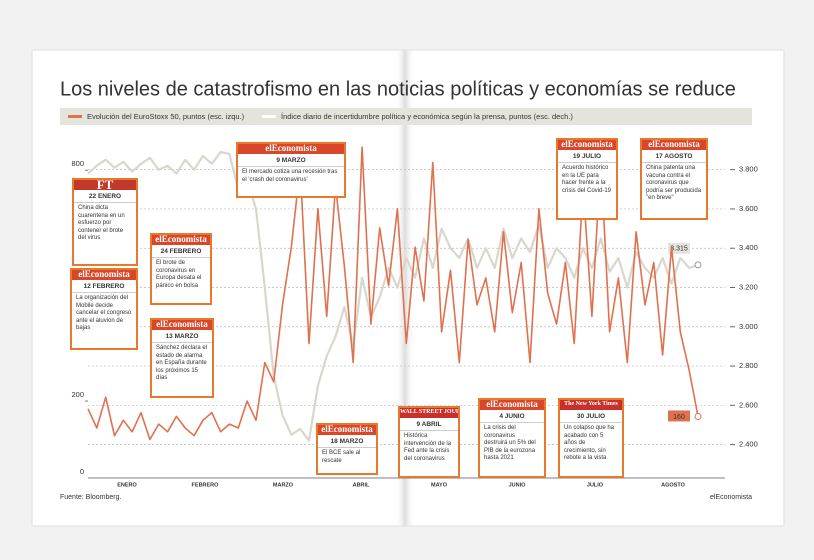 The width and height of the screenshot is (814, 560). What do you see at coordinates (206, 485) in the screenshot?
I see `x-tick-label: FEBRERO` at bounding box center [206, 485].